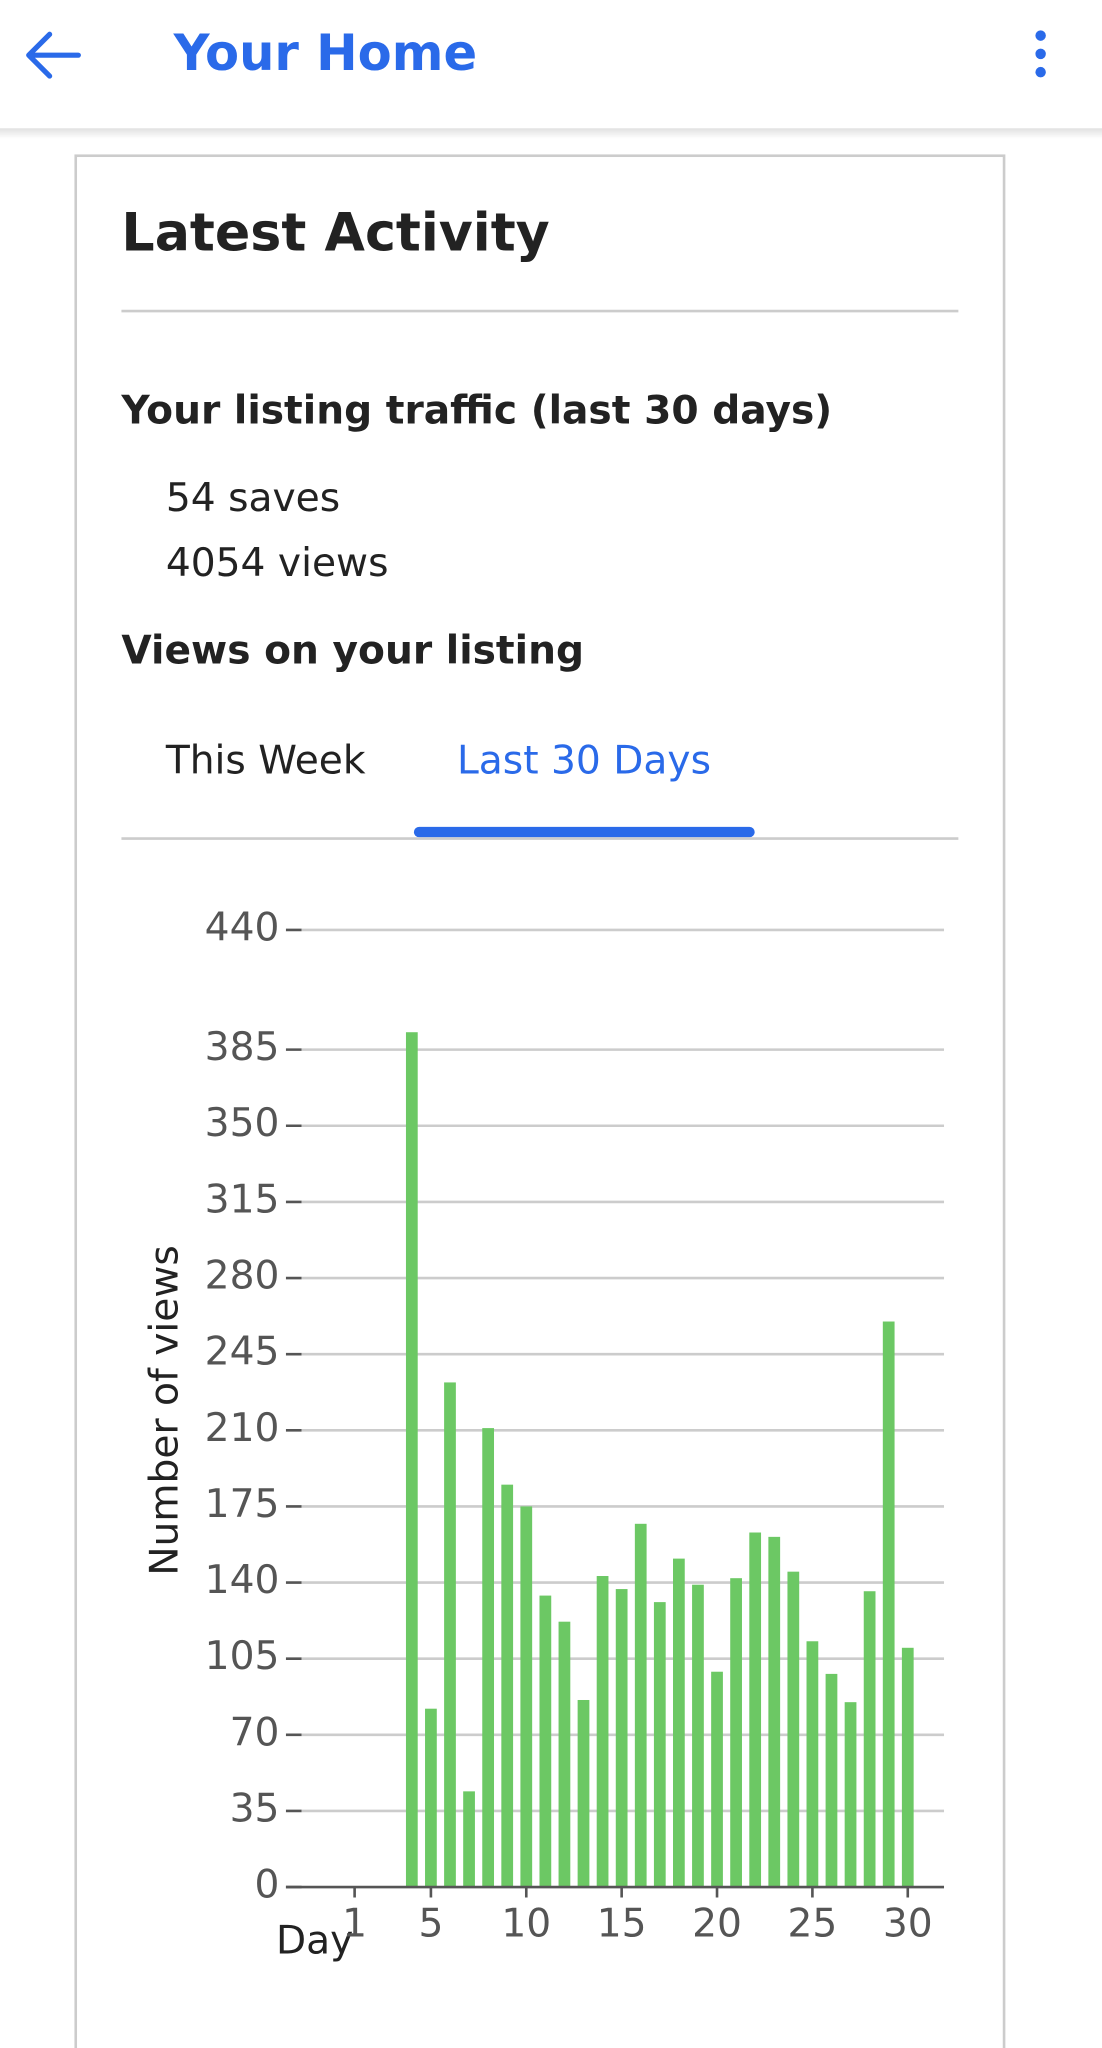 The image size is (1102, 2048). Describe the element at coordinates (242, 1580) in the screenshot. I see `y-tick-label: 140` at that location.